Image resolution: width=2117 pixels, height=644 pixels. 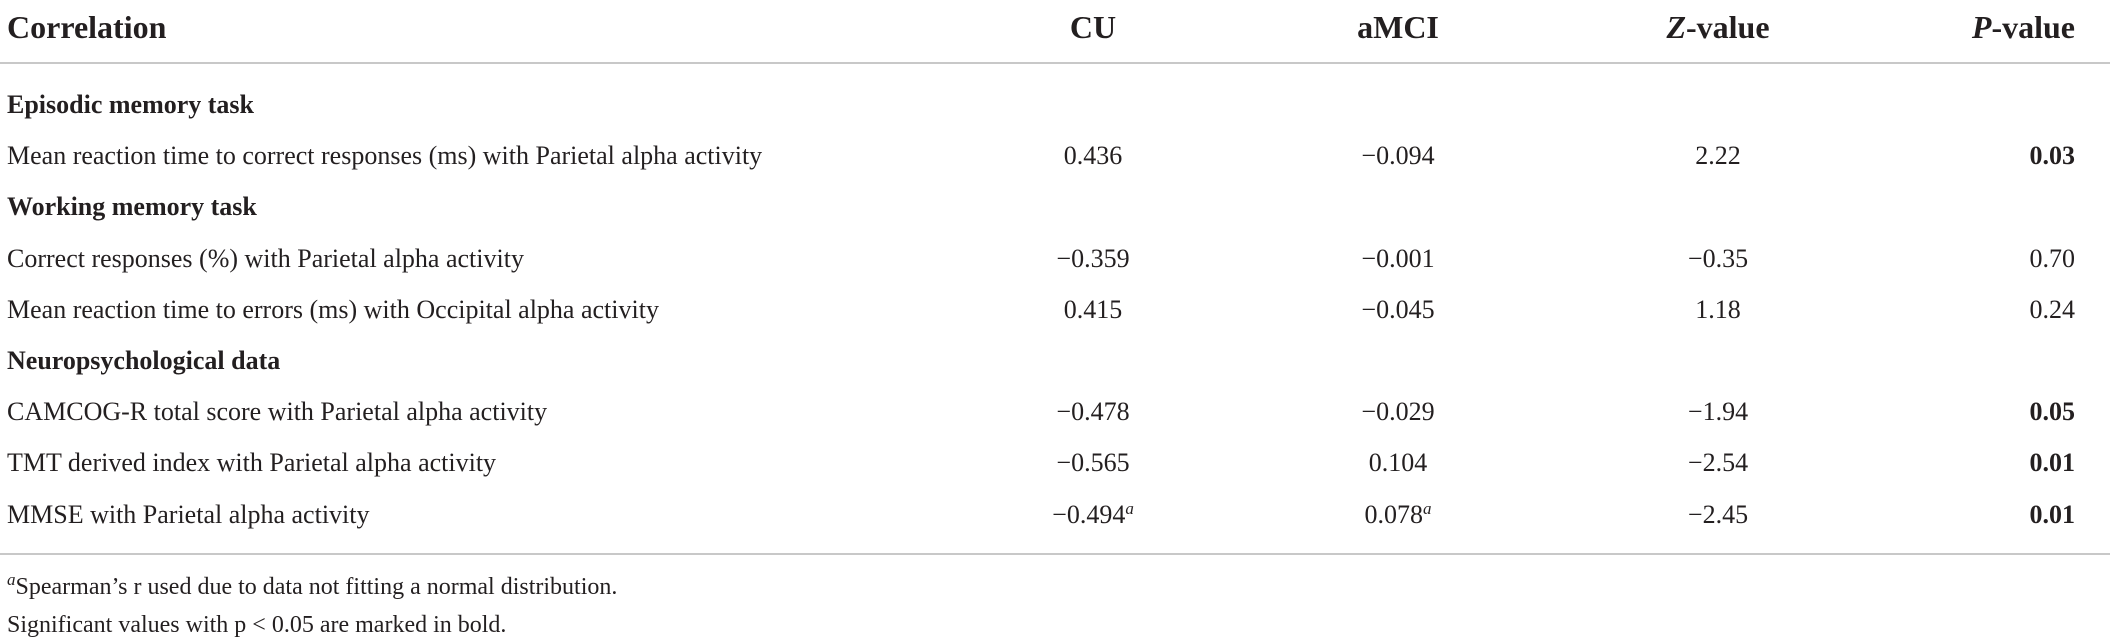 What do you see at coordinates (130, 104) in the screenshot?
I see `section-title: Episodic memory task` at bounding box center [130, 104].